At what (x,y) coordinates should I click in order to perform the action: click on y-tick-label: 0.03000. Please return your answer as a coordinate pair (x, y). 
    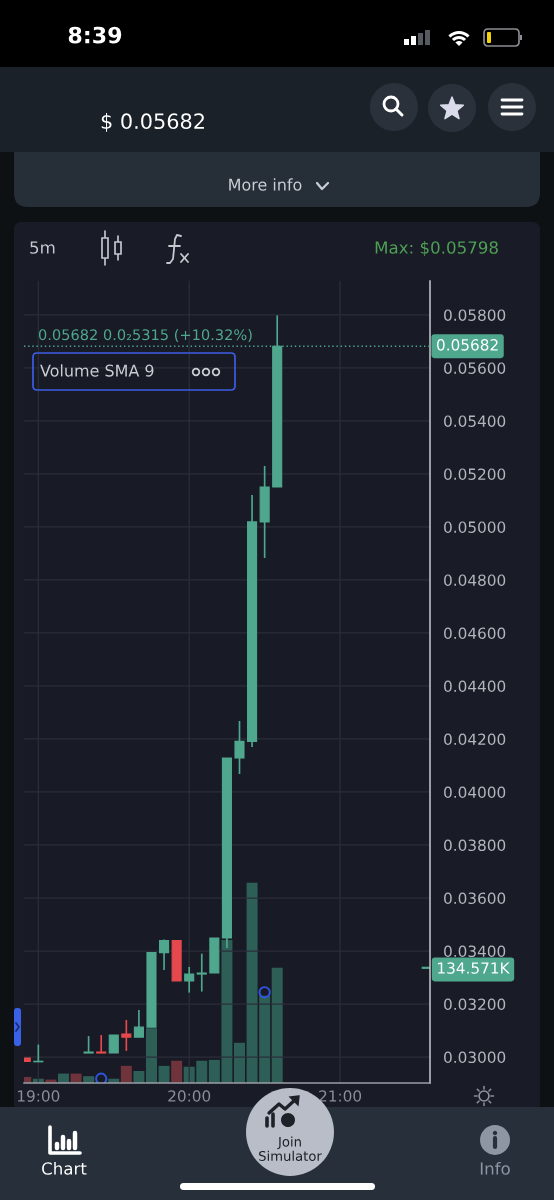
    Looking at the image, I should click on (475, 1057).